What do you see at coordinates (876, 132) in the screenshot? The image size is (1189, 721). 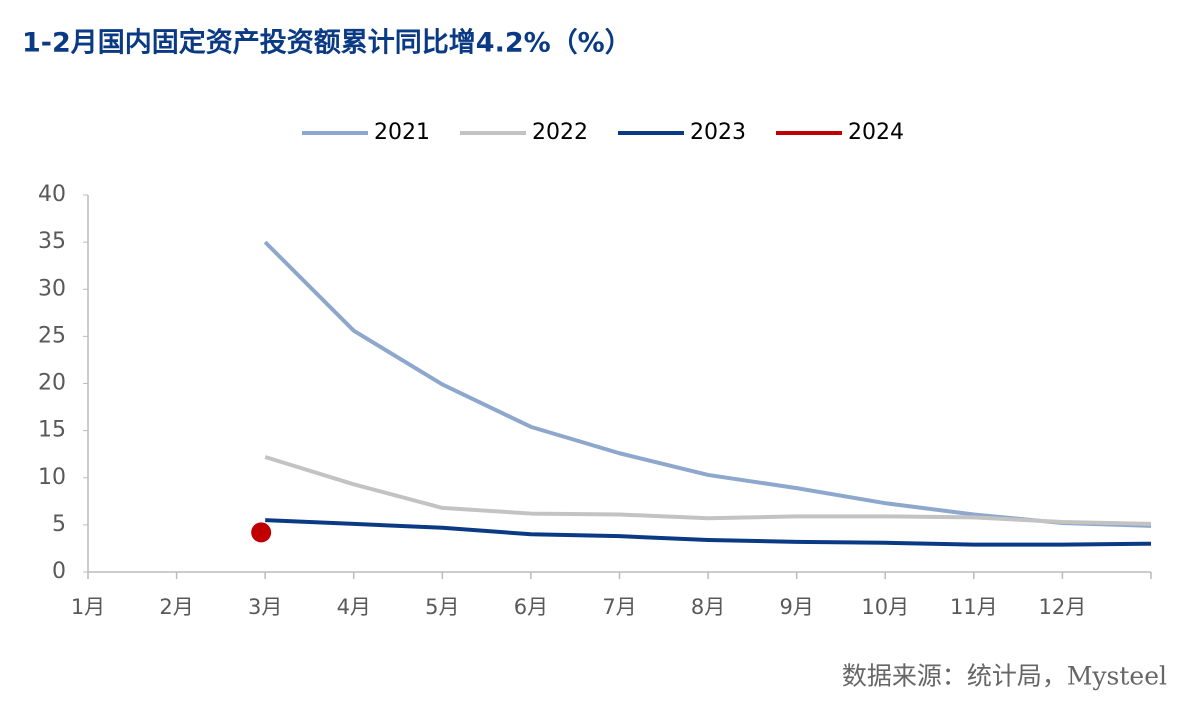 I see `legend-label: 2024` at bounding box center [876, 132].